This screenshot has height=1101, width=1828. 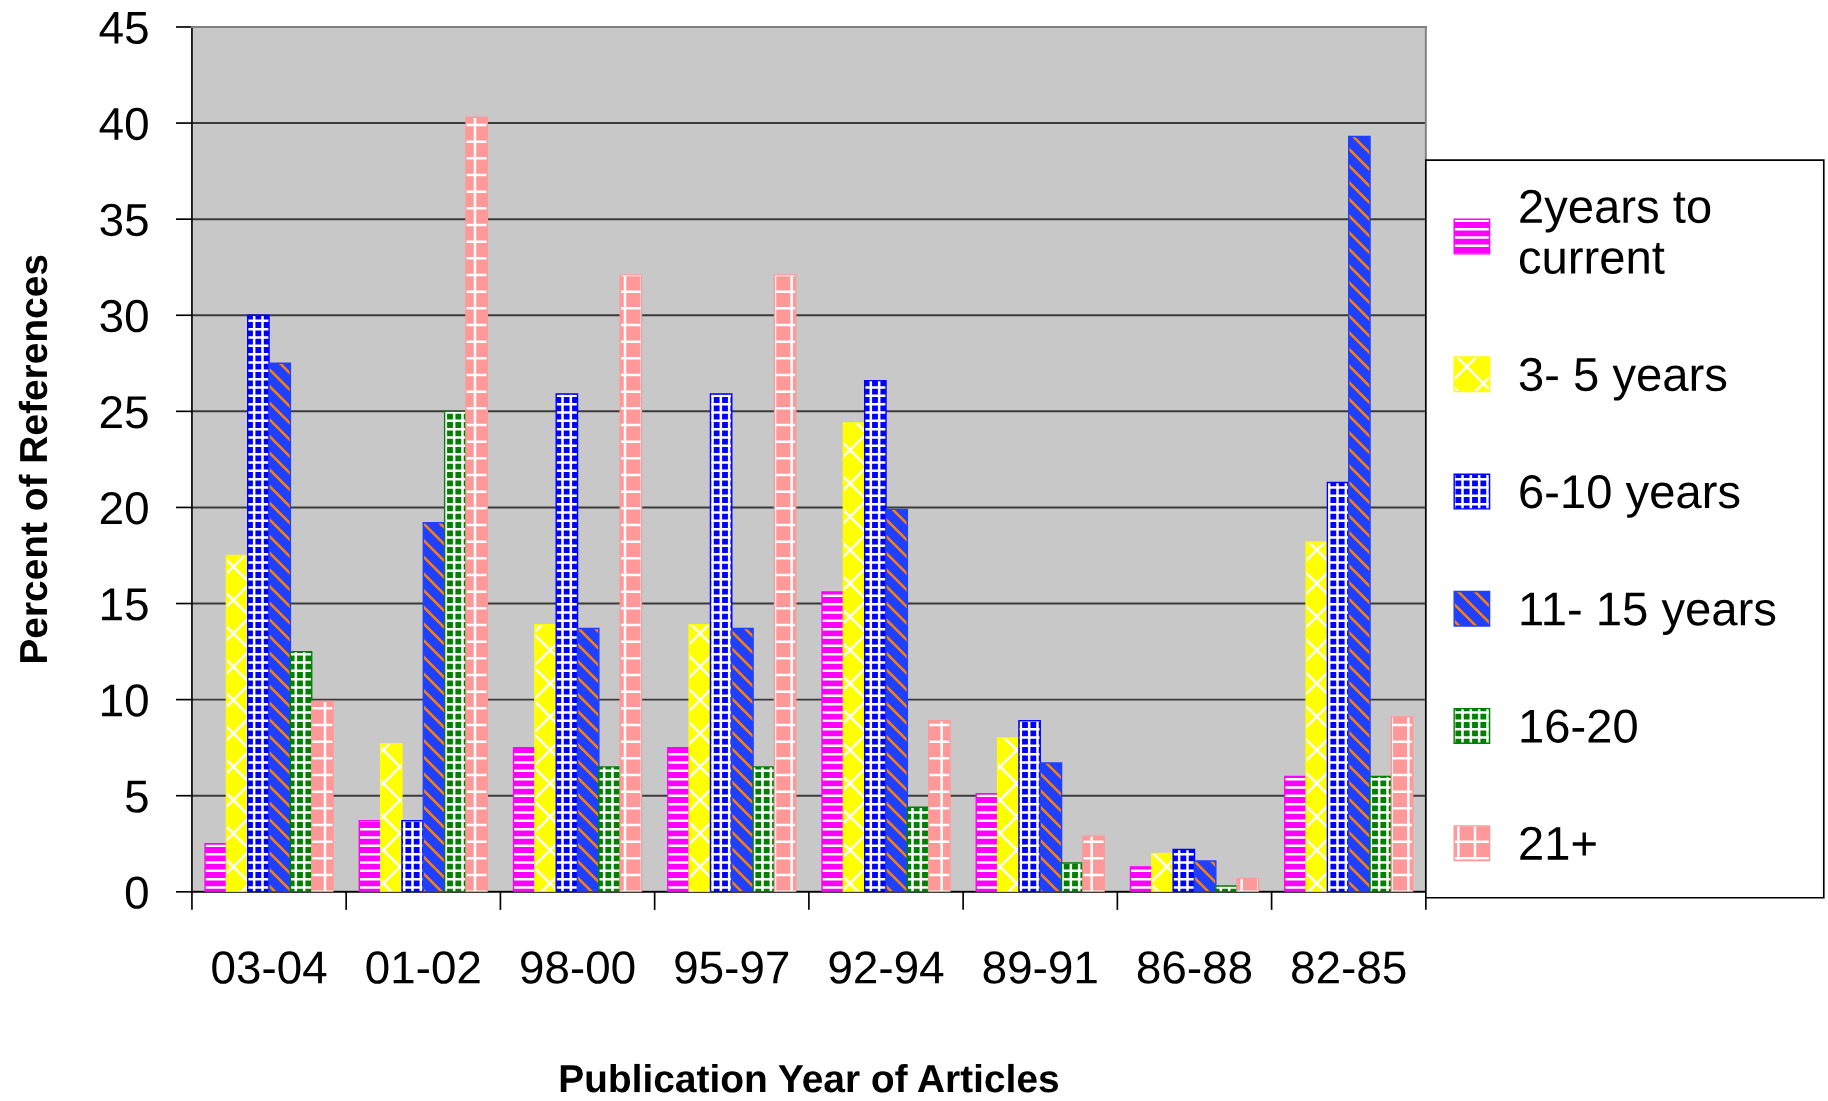 I want to click on legend-label: 2years to current, so click(x=1615, y=232).